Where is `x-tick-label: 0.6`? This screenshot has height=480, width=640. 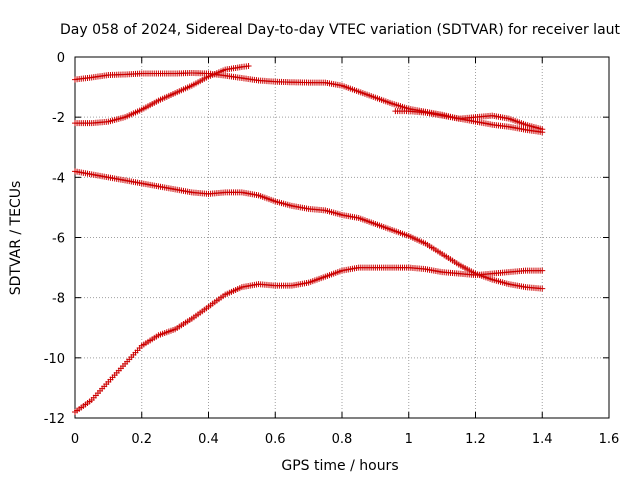
x-tick-label: 0.6 is located at coordinates (275, 439).